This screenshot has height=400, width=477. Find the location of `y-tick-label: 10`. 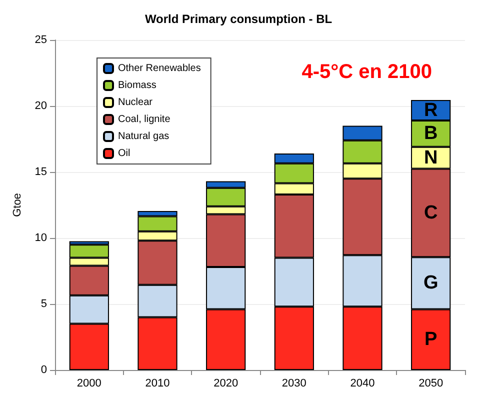

y-tick-label: 10 is located at coordinates (40, 238).